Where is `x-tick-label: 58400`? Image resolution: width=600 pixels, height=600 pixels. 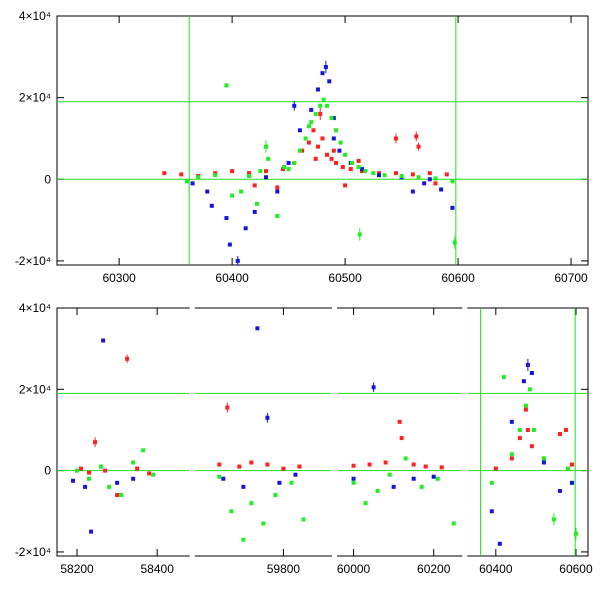 x-tick-label: 58400 is located at coordinates (158, 569).